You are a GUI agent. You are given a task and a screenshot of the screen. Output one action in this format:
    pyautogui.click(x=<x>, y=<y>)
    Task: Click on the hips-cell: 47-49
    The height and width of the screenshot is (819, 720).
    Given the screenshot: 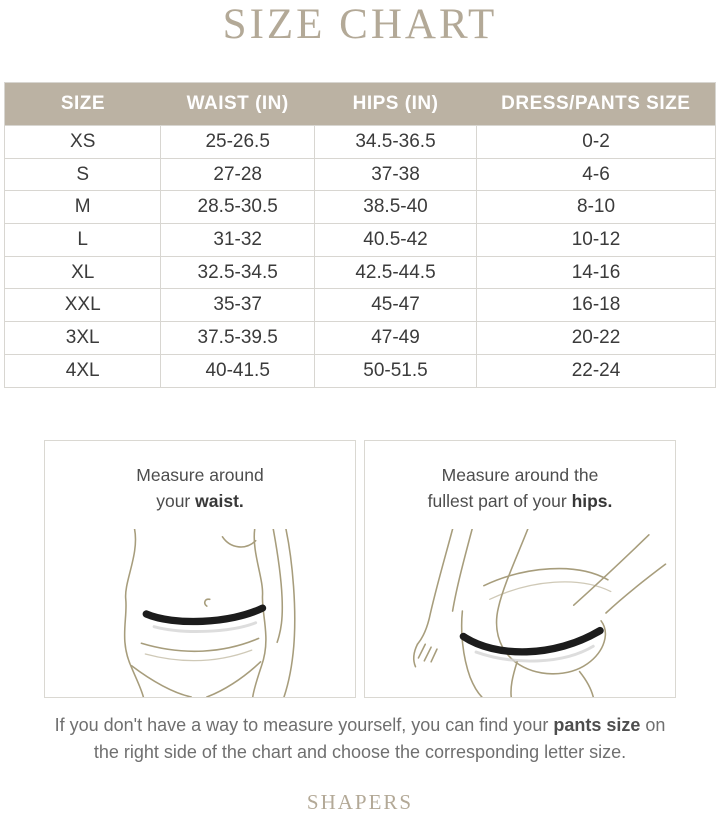 What is the action you would take?
    pyautogui.click(x=395, y=338)
    